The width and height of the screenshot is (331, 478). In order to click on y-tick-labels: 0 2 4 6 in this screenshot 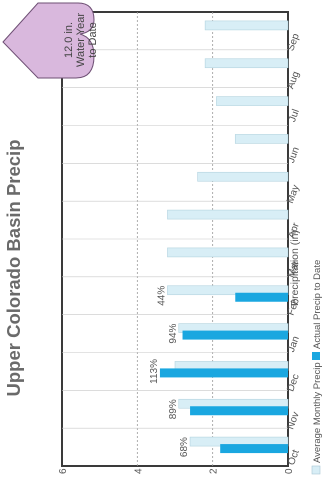, I will do `click(176, 471)`.